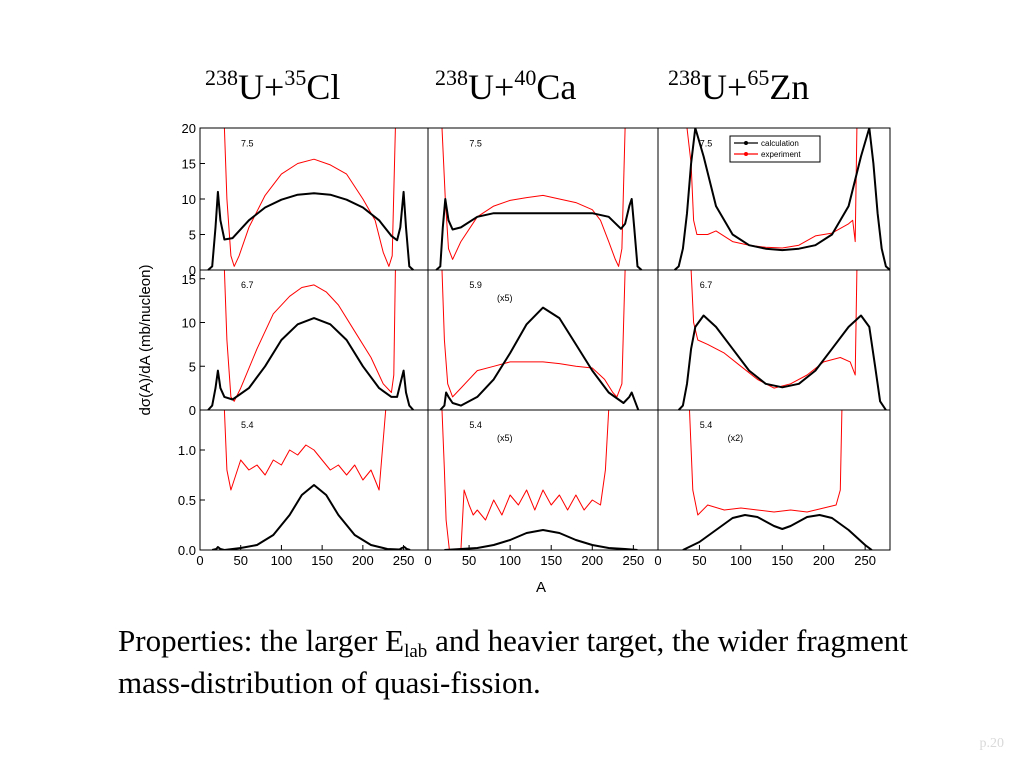 This screenshot has width=1024, height=768. Describe the element at coordinates (187, 500) in the screenshot. I see `y-tick-label: 0.5` at that location.